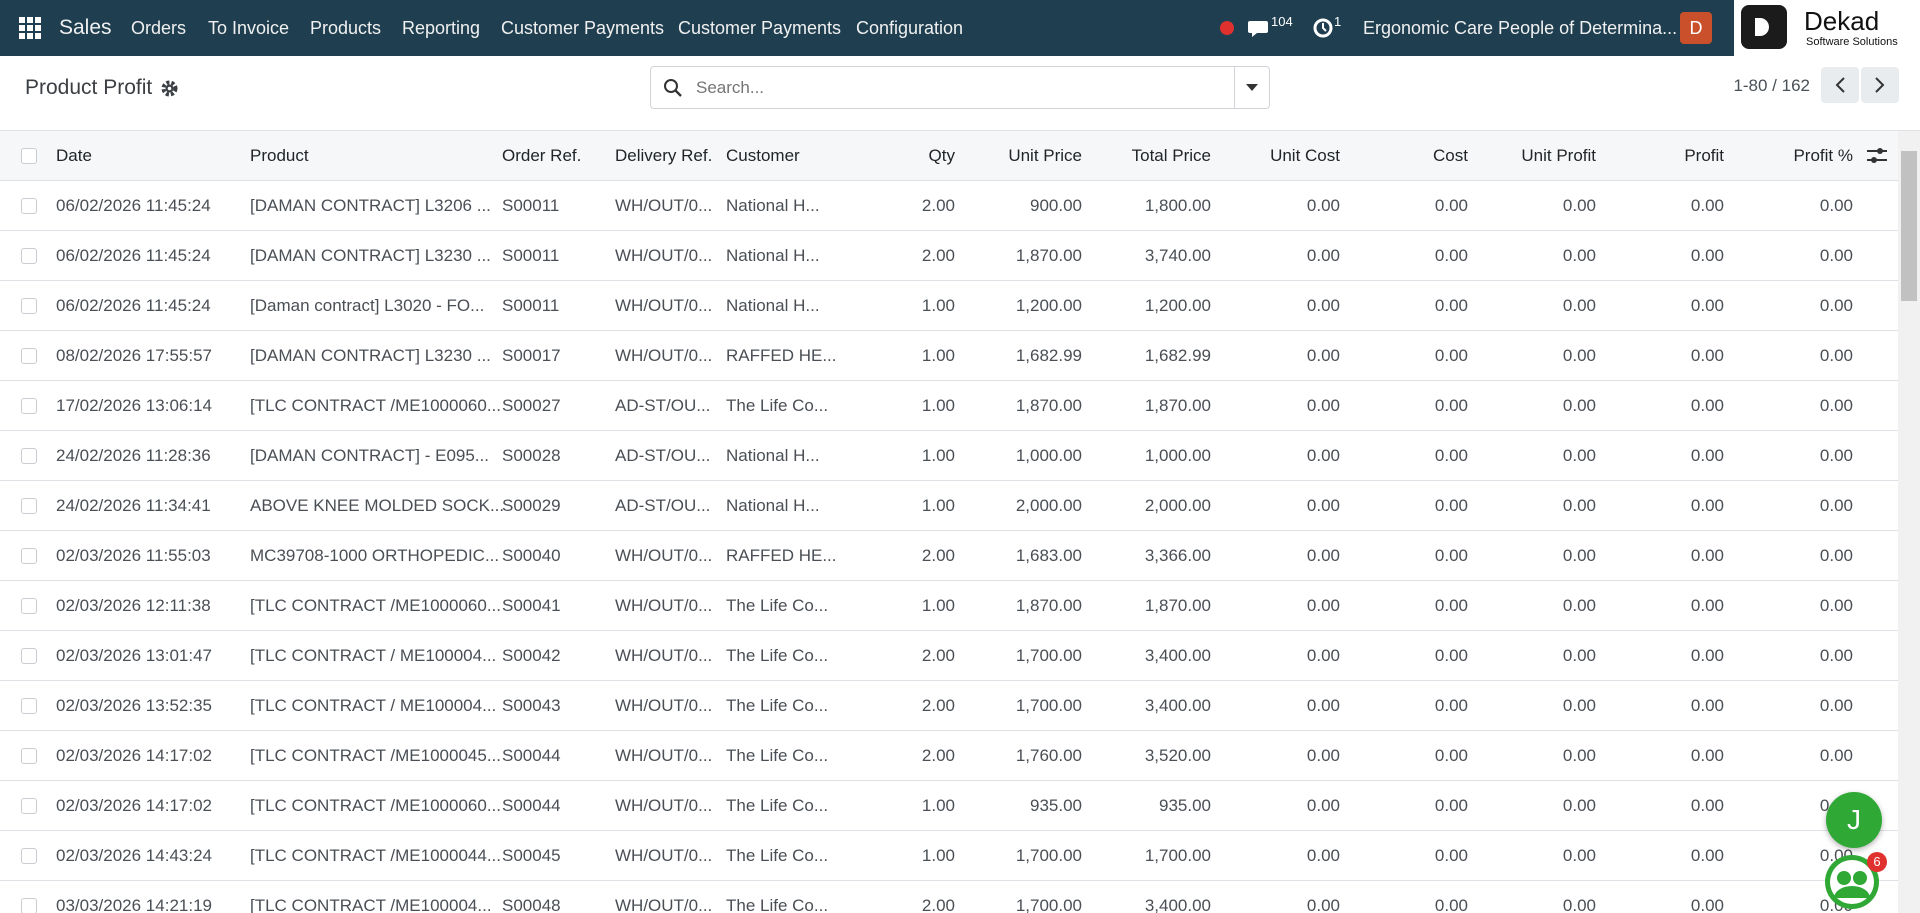 The width and height of the screenshot is (1920, 913). I want to click on floating-avatar: J, so click(1854, 820).